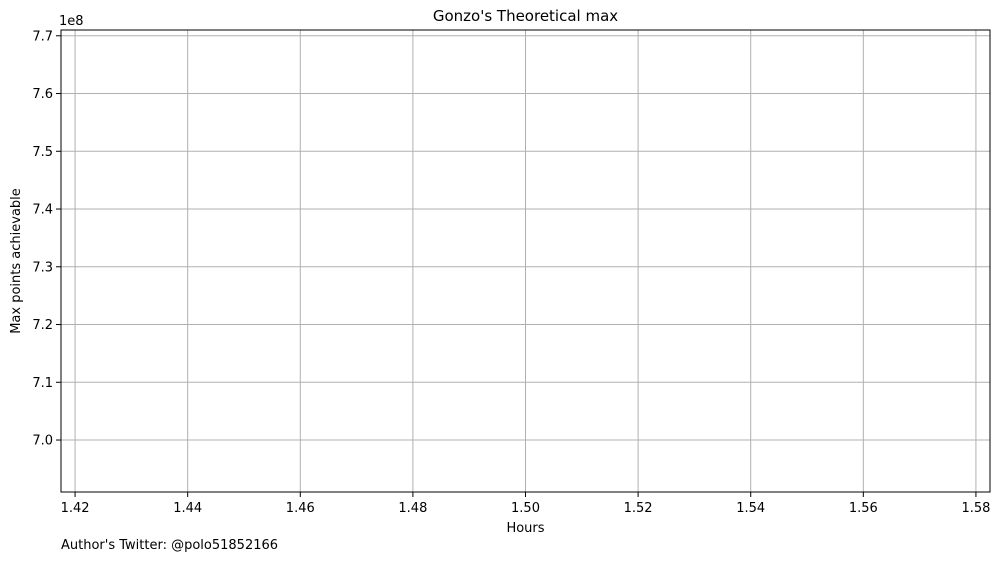  What do you see at coordinates (42, 210) in the screenshot?
I see `y-tick-label: 7.4` at bounding box center [42, 210].